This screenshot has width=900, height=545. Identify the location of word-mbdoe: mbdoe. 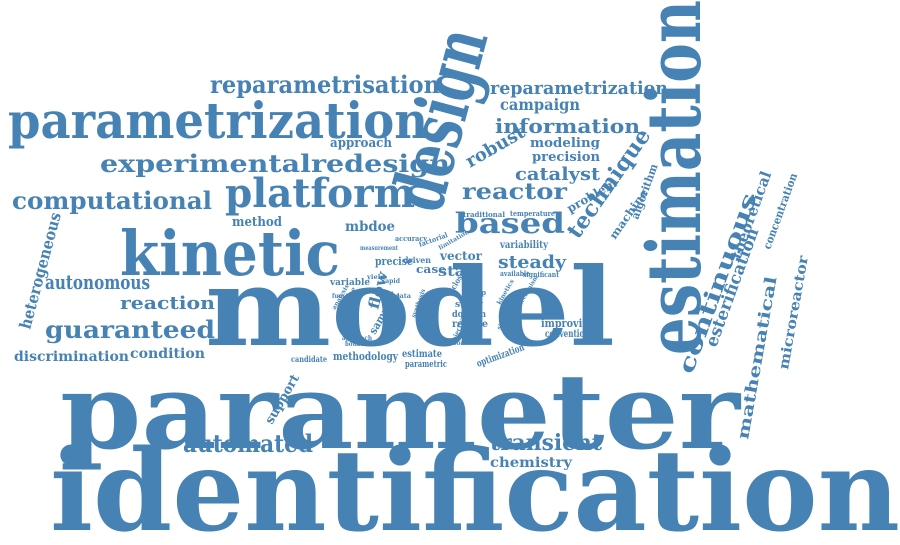
(370, 227).